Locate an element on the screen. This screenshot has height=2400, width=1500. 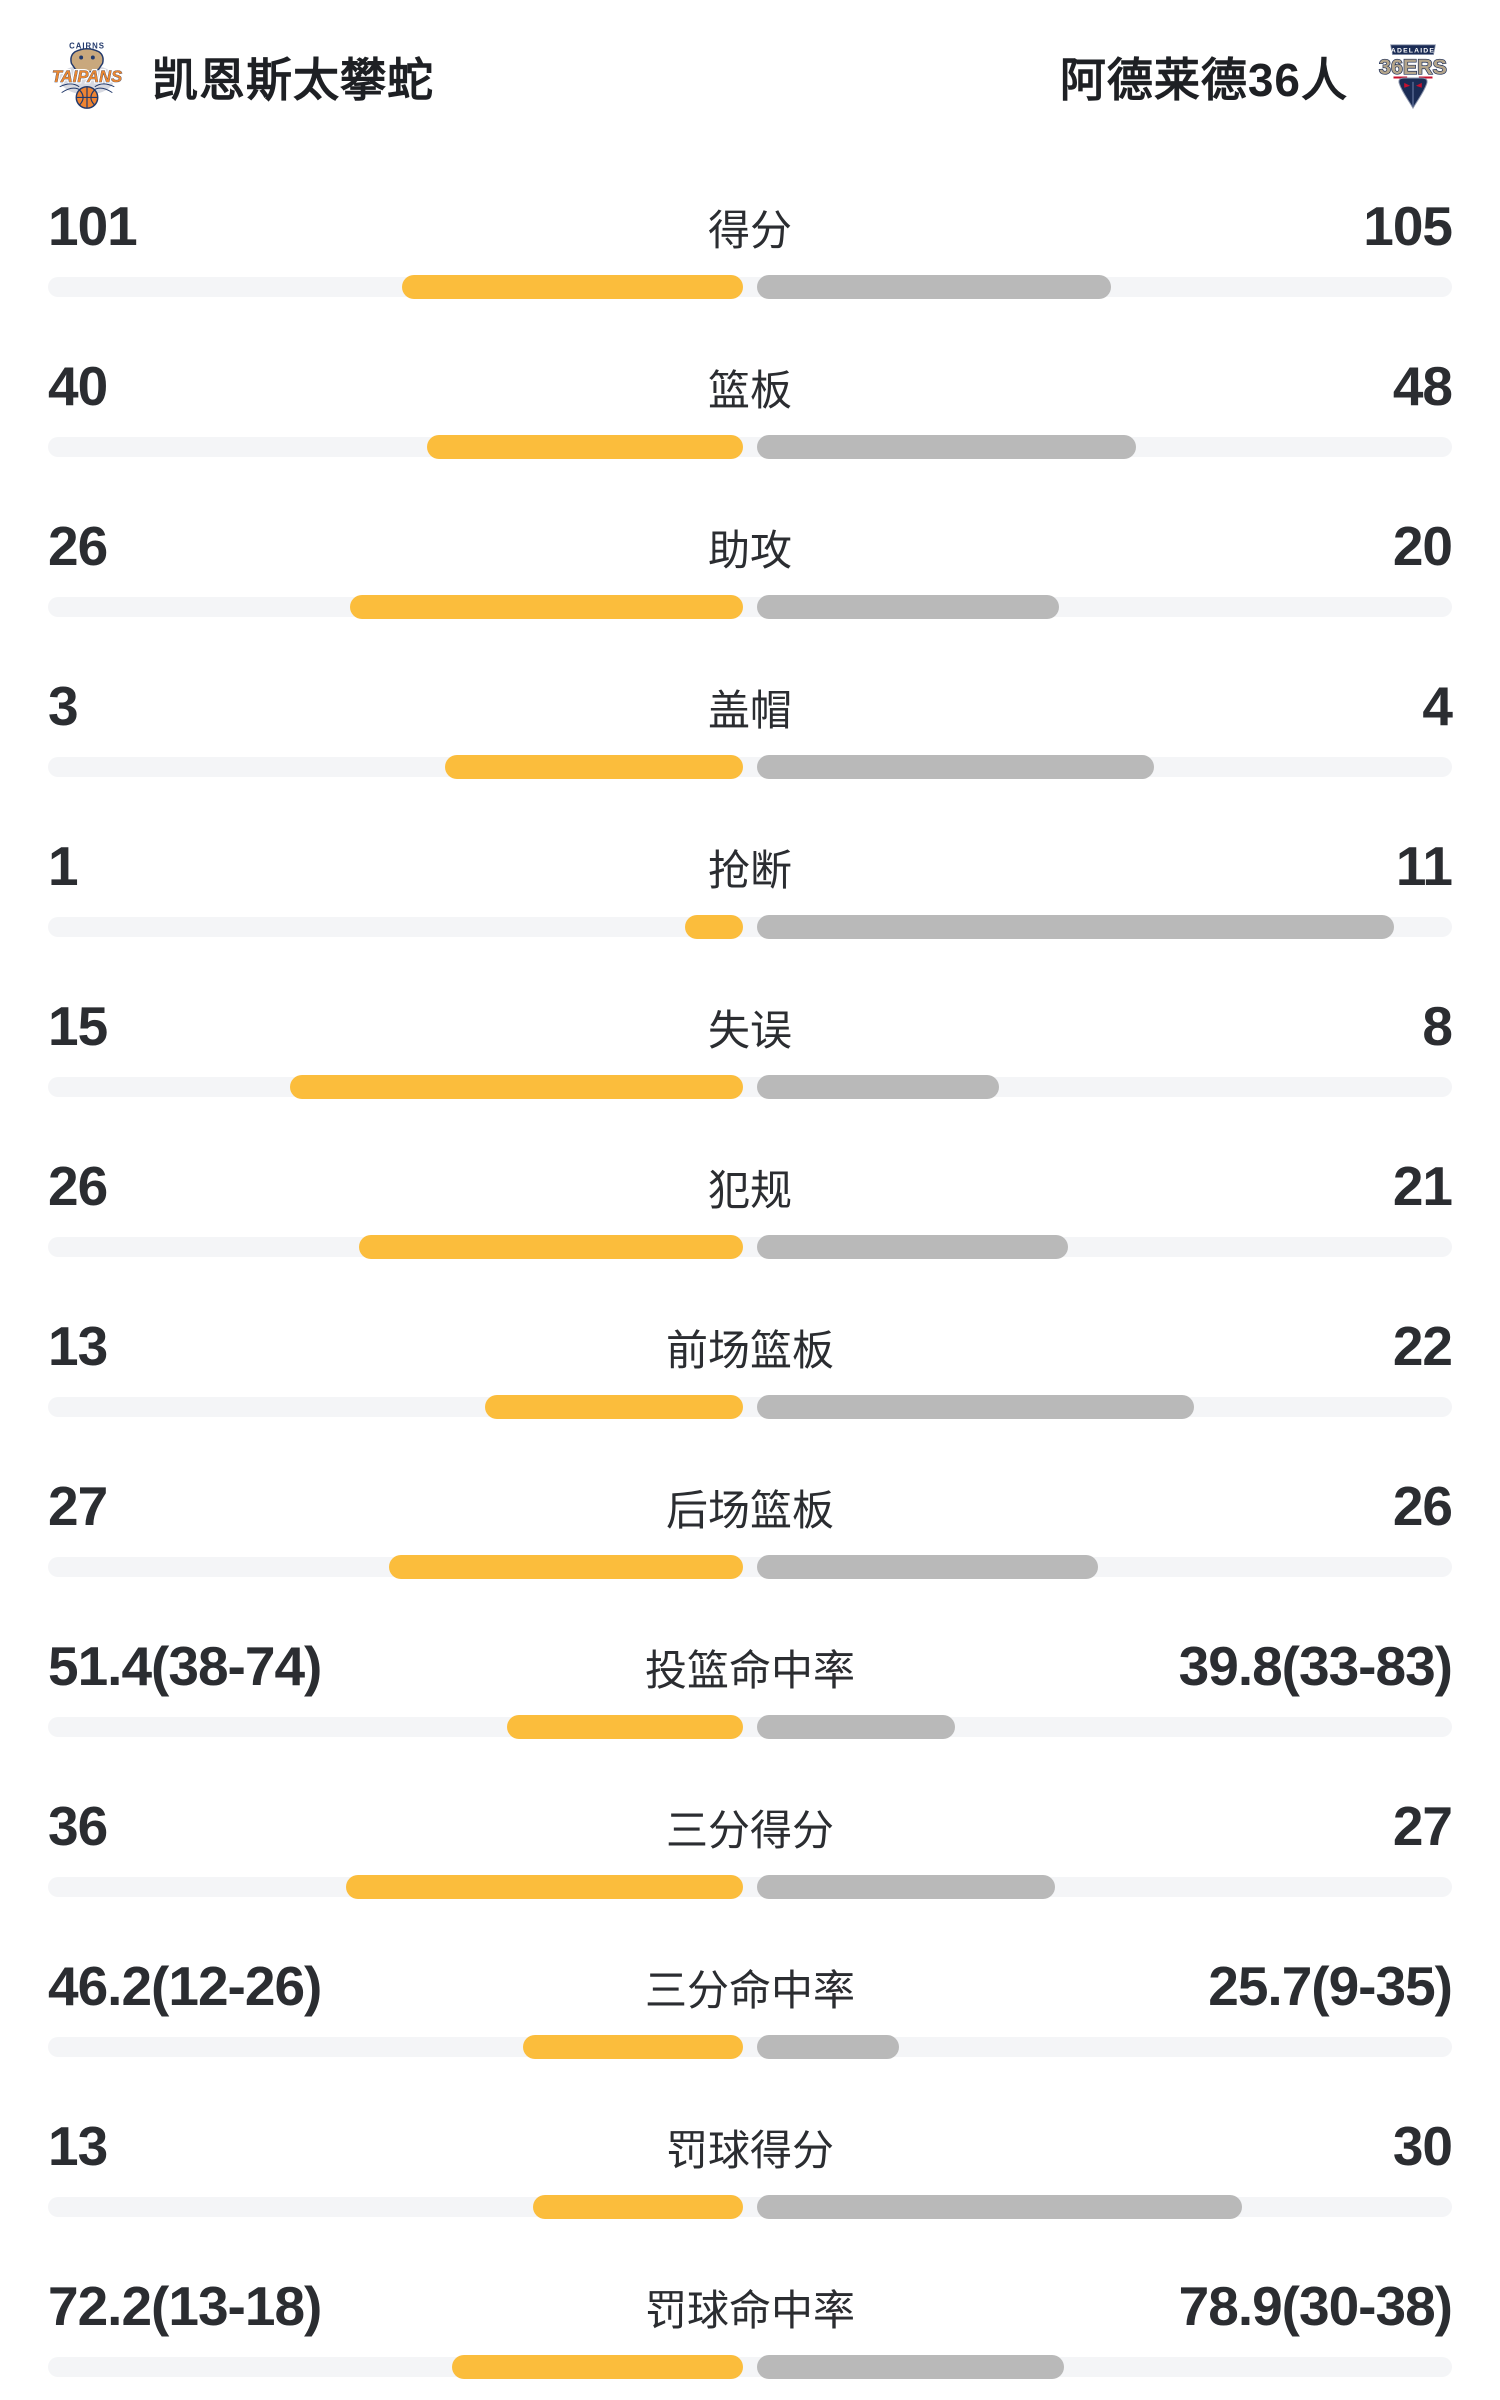
stat-label: 失误 is located at coordinates (749, 1030).